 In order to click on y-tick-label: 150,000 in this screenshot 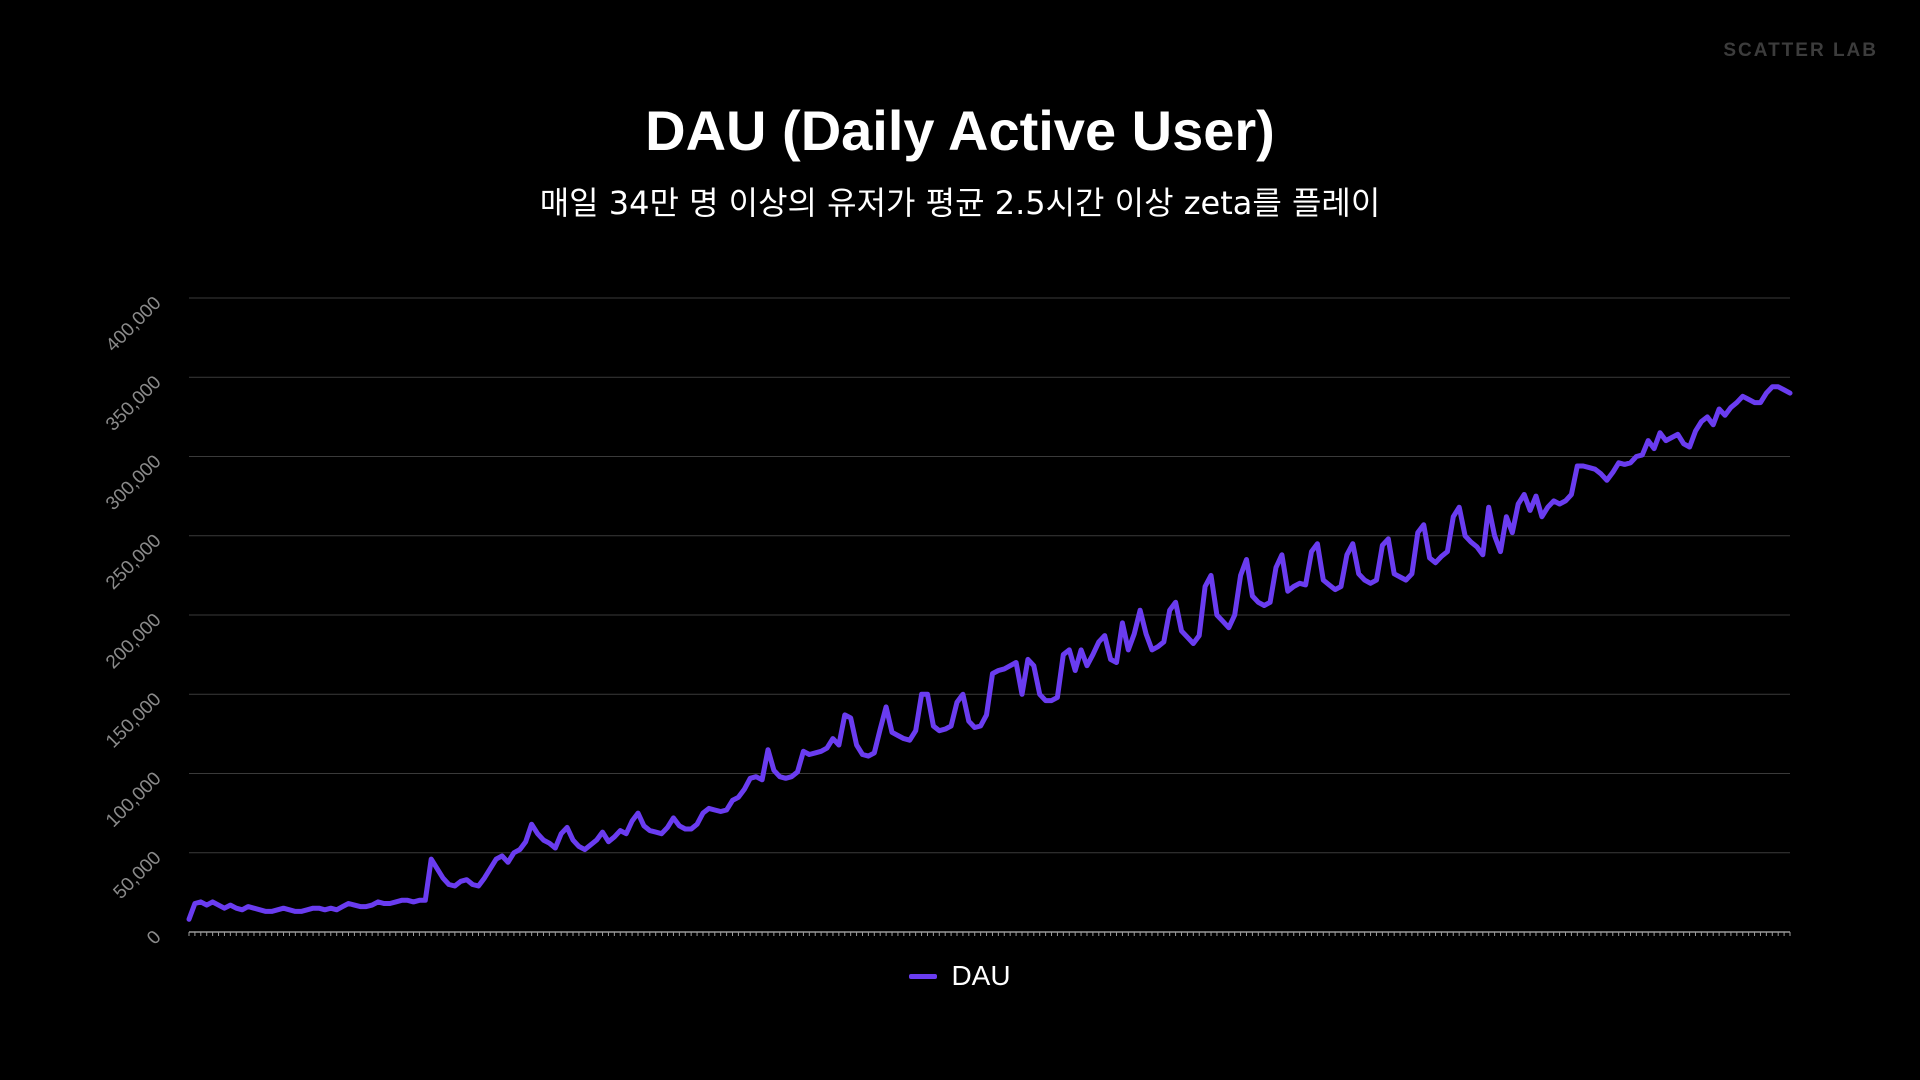, I will do `click(133, 720)`.